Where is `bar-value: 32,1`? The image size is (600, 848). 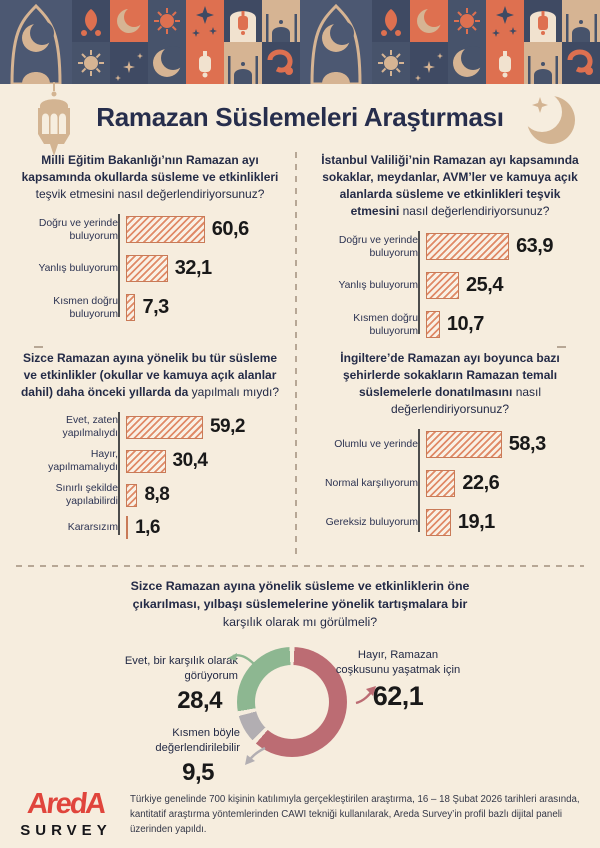
bar-value: 32,1 is located at coordinates (193, 268).